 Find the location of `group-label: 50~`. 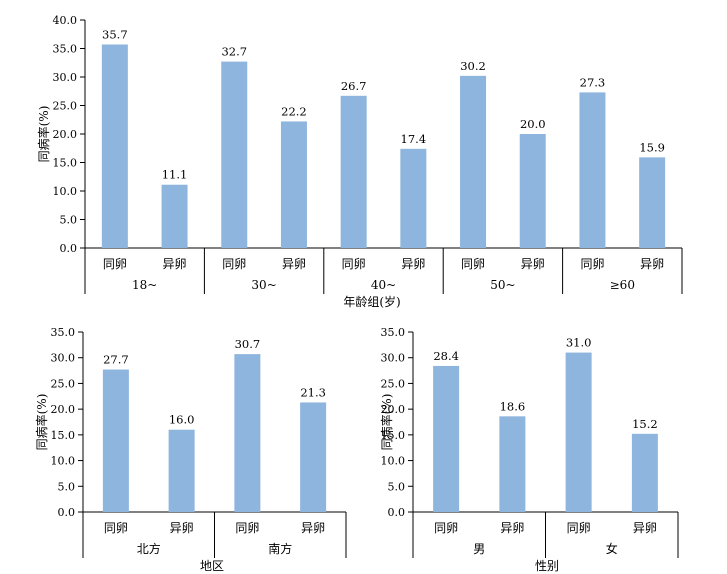

group-label: 50~ is located at coordinates (502, 285).